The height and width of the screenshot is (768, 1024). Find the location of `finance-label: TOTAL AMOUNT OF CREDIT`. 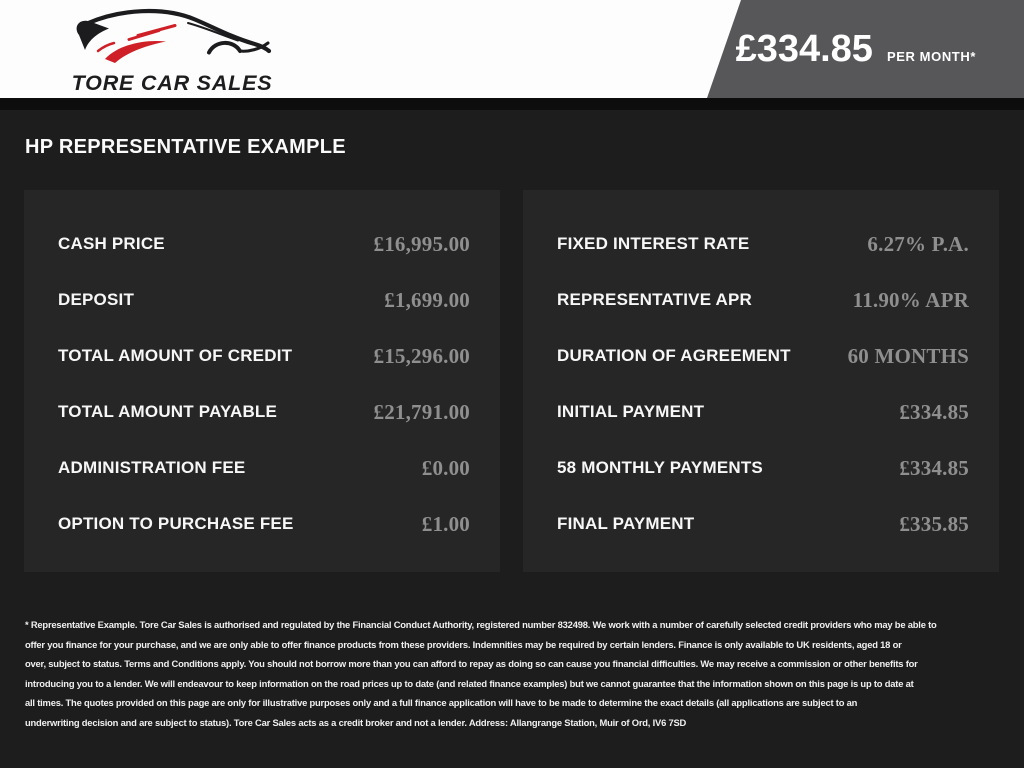

finance-label: TOTAL AMOUNT OF CREDIT is located at coordinates (175, 355).